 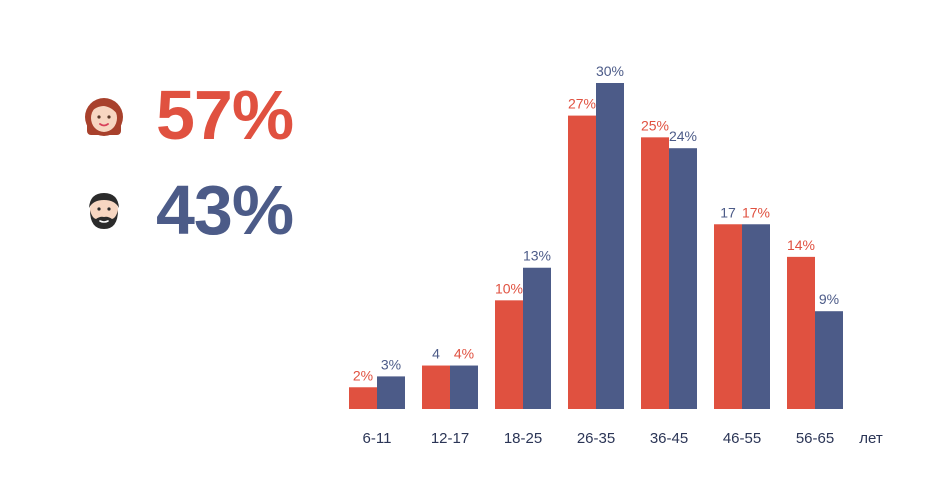 I want to click on bearded-man-face-icon, so click(x=104, y=211).